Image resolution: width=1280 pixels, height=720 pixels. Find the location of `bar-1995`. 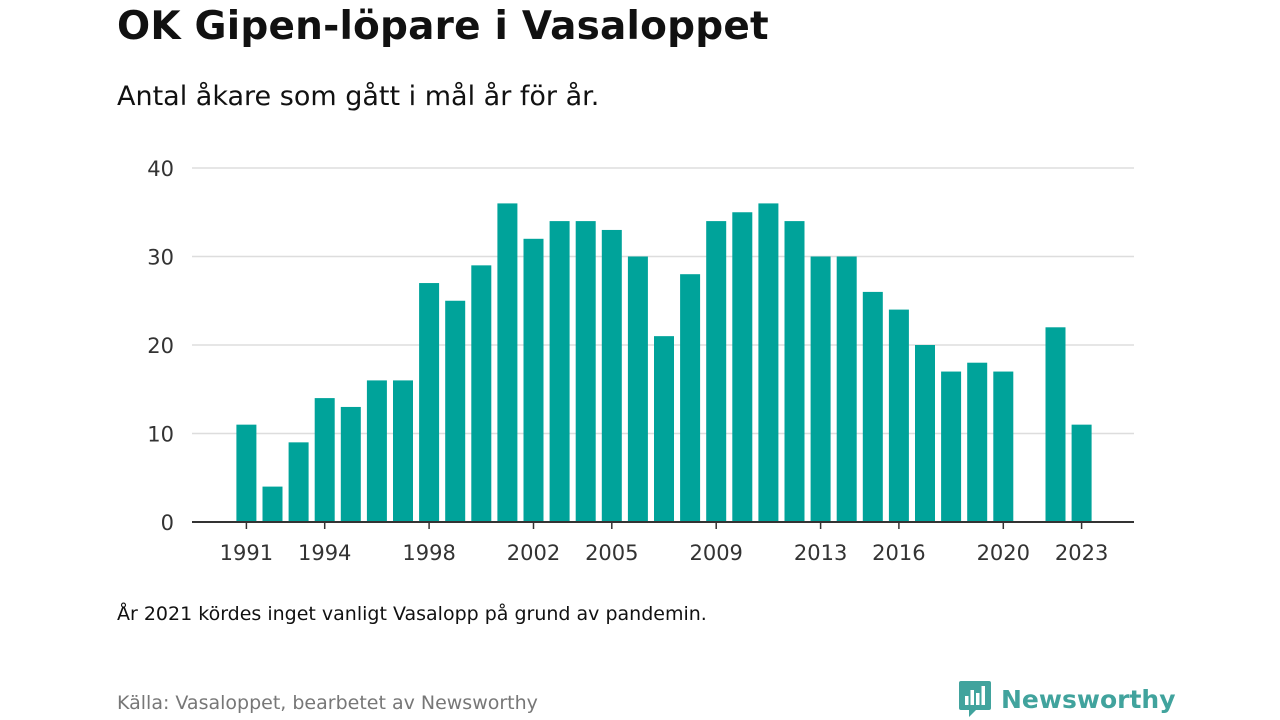

bar-1995 is located at coordinates (350, 464).